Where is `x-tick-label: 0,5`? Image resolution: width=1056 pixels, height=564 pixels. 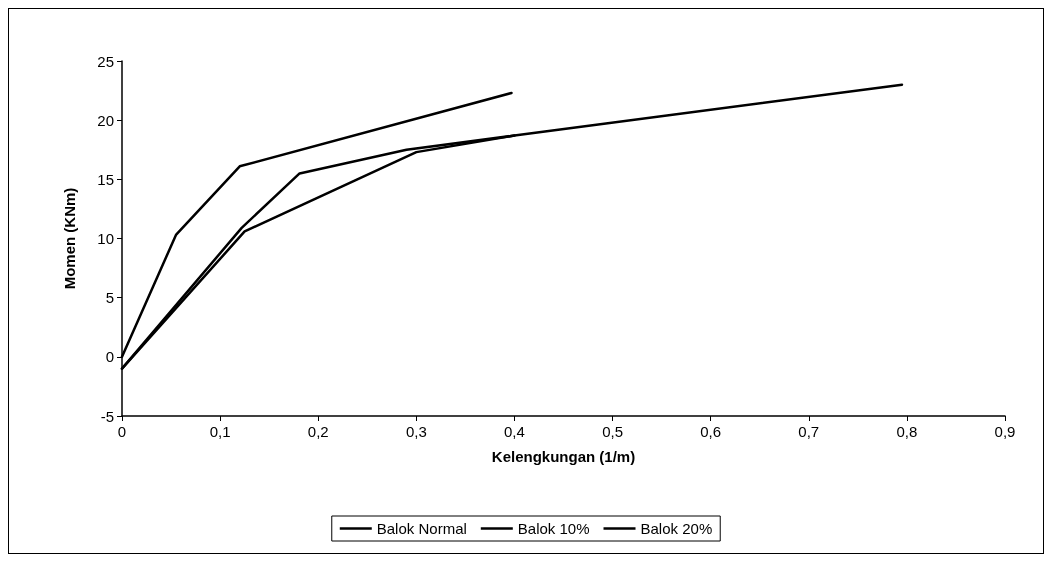
x-tick-label: 0,5 is located at coordinates (612, 431).